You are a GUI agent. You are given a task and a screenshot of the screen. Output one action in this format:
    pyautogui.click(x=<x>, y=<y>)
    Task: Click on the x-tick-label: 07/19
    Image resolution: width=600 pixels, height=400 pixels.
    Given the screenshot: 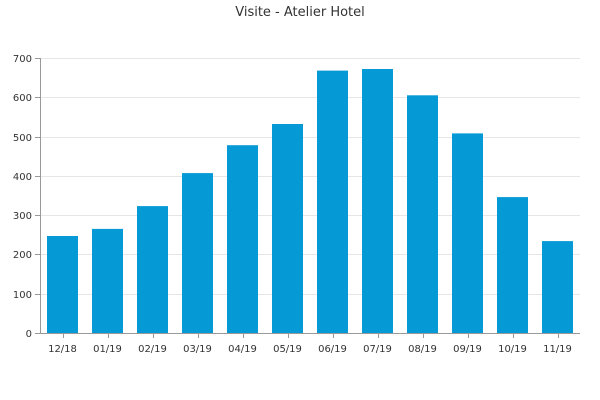 What is the action you would take?
    pyautogui.click(x=377, y=349)
    